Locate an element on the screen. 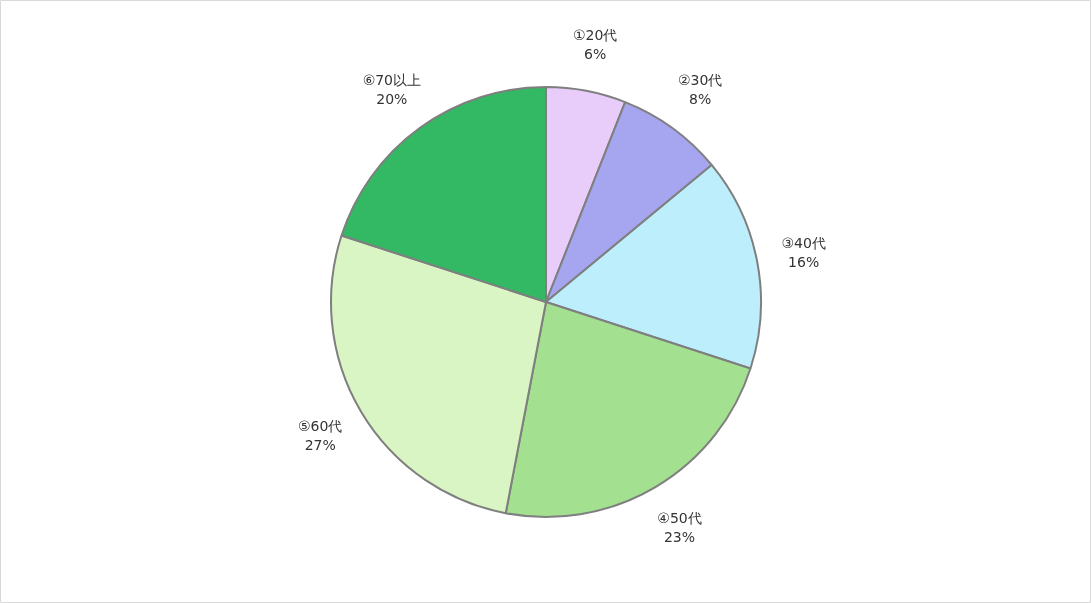  data-label: 20% is located at coordinates (392, 99).